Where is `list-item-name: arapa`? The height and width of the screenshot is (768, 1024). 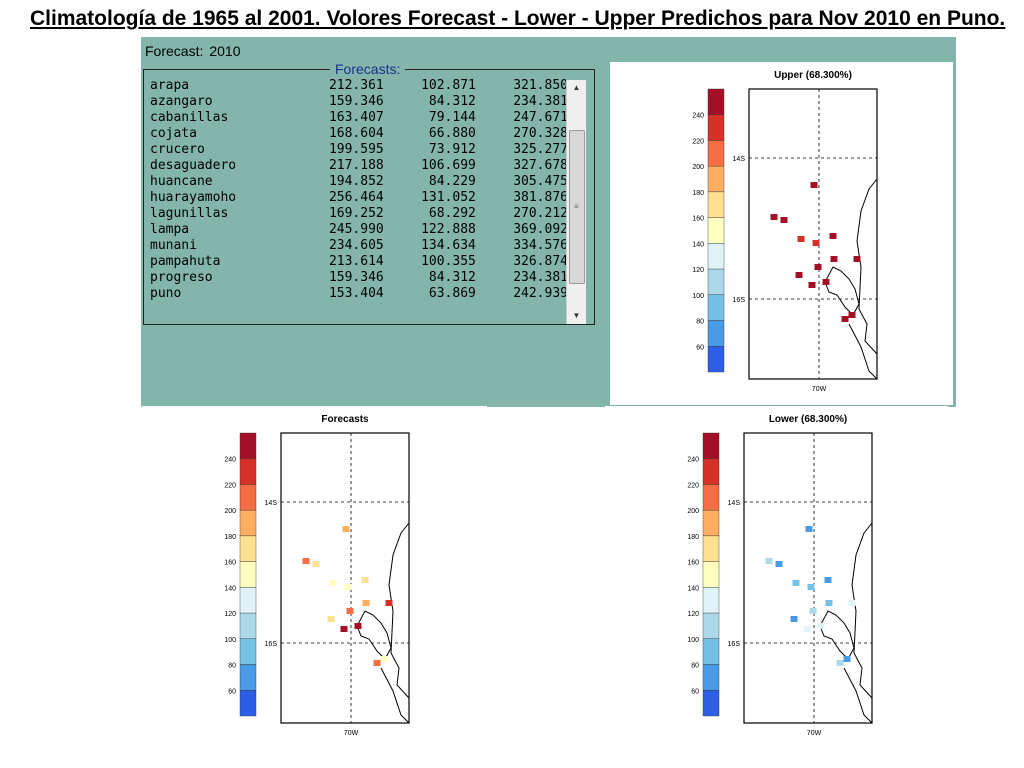
list-item-name: arapa is located at coordinates (170, 85).